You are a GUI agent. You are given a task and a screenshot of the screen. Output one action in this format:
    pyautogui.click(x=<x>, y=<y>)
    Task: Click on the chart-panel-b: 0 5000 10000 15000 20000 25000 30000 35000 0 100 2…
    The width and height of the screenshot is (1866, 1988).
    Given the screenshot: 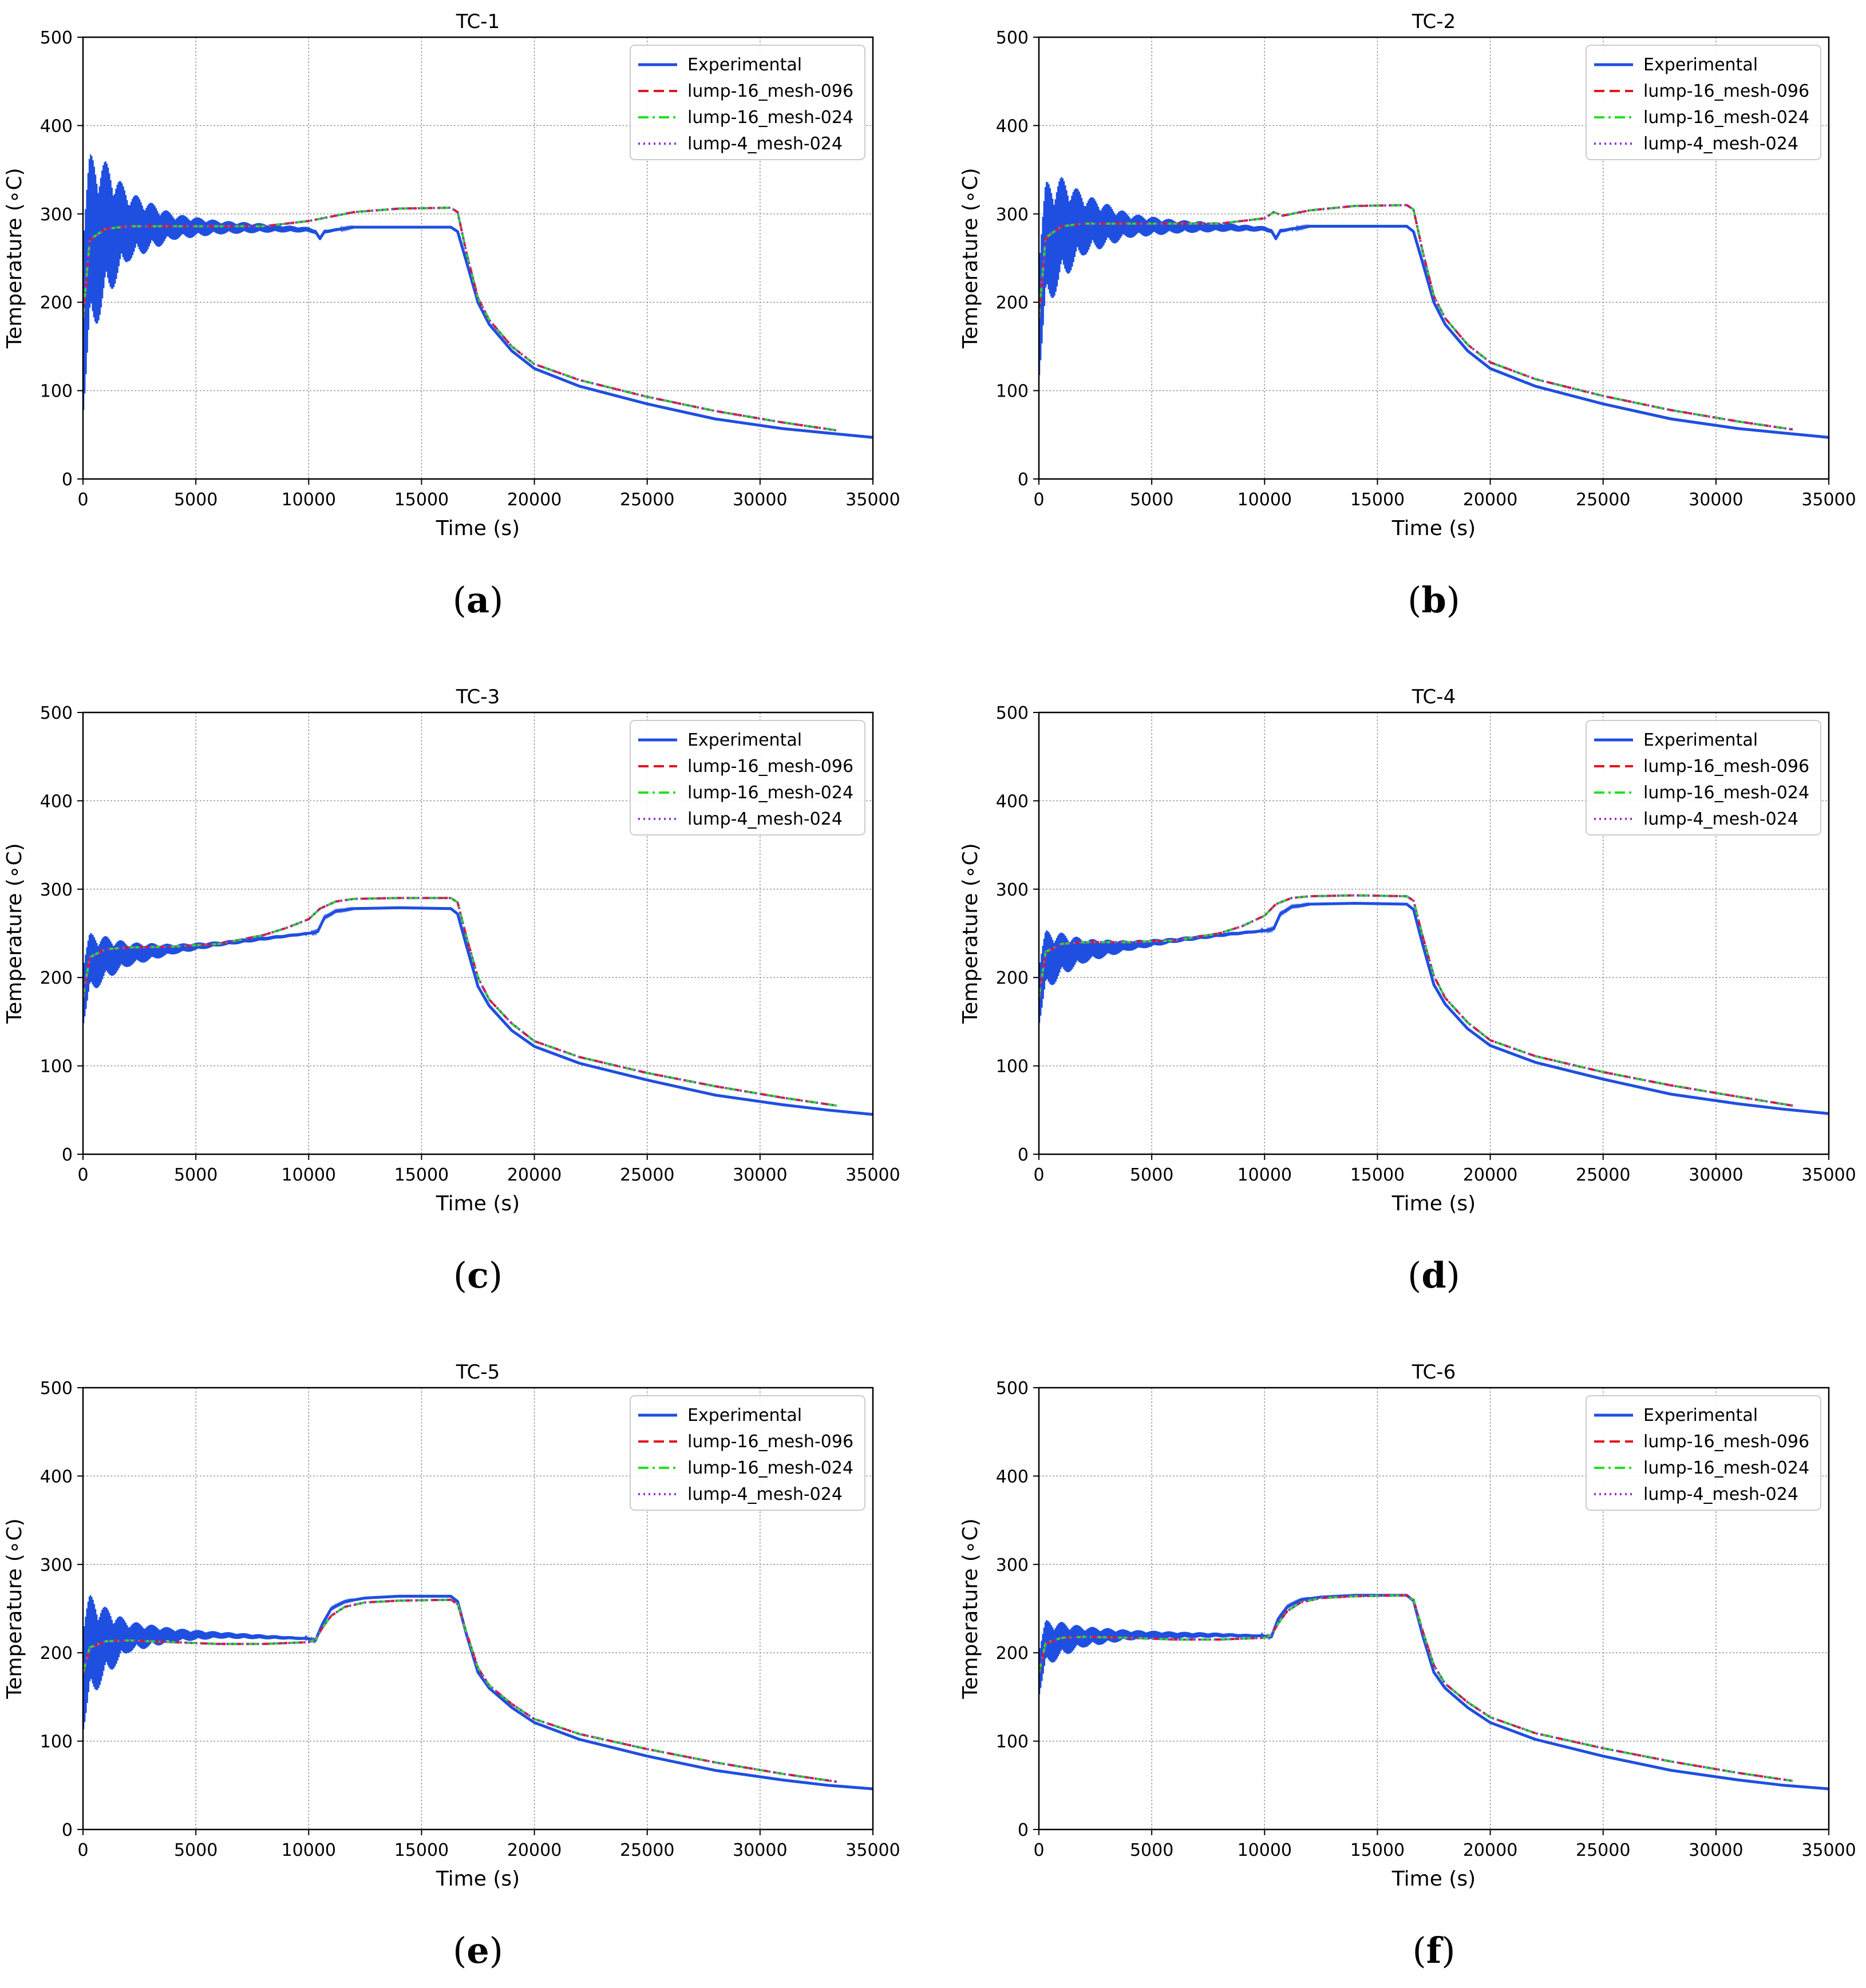 What is the action you would take?
    pyautogui.click(x=1407, y=315)
    